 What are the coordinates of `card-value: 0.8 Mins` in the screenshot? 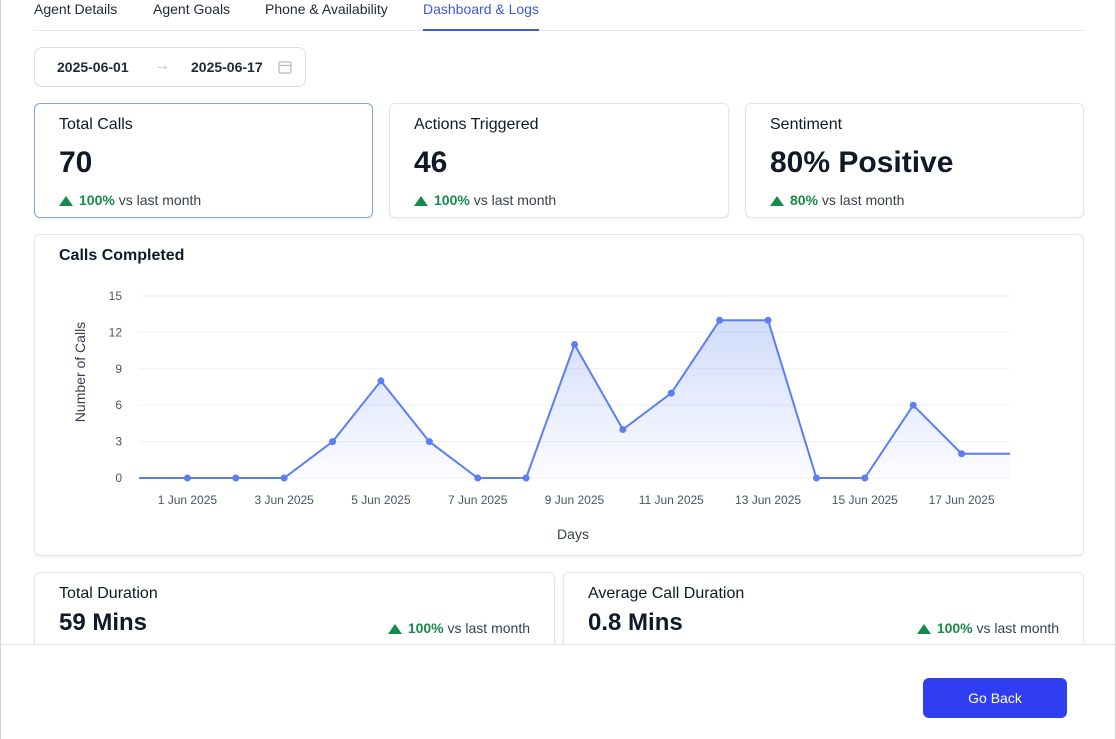 It's located at (635, 622).